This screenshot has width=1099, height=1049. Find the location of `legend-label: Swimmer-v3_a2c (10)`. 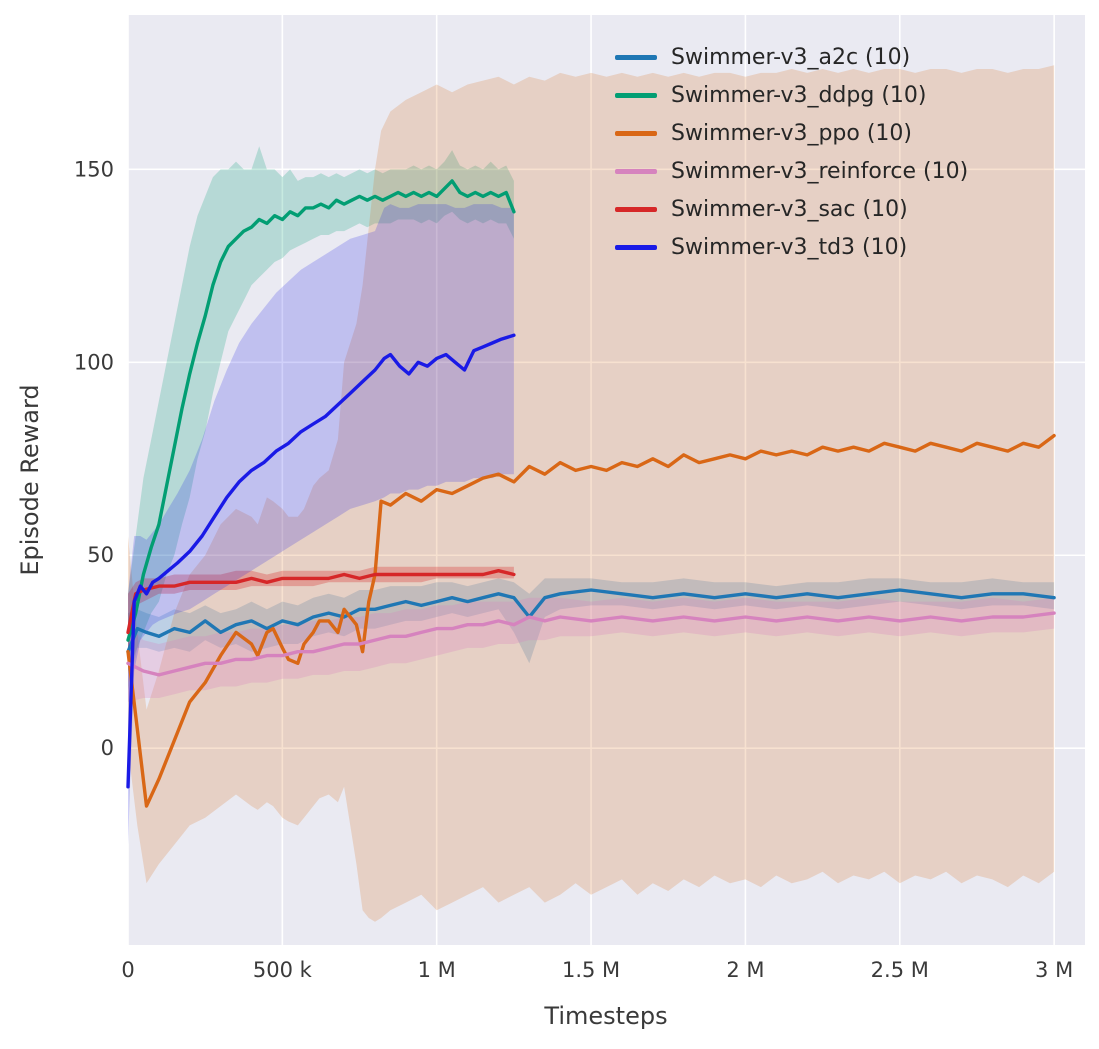

legend-label: Swimmer-v3_a2c (10) is located at coordinates (791, 57).